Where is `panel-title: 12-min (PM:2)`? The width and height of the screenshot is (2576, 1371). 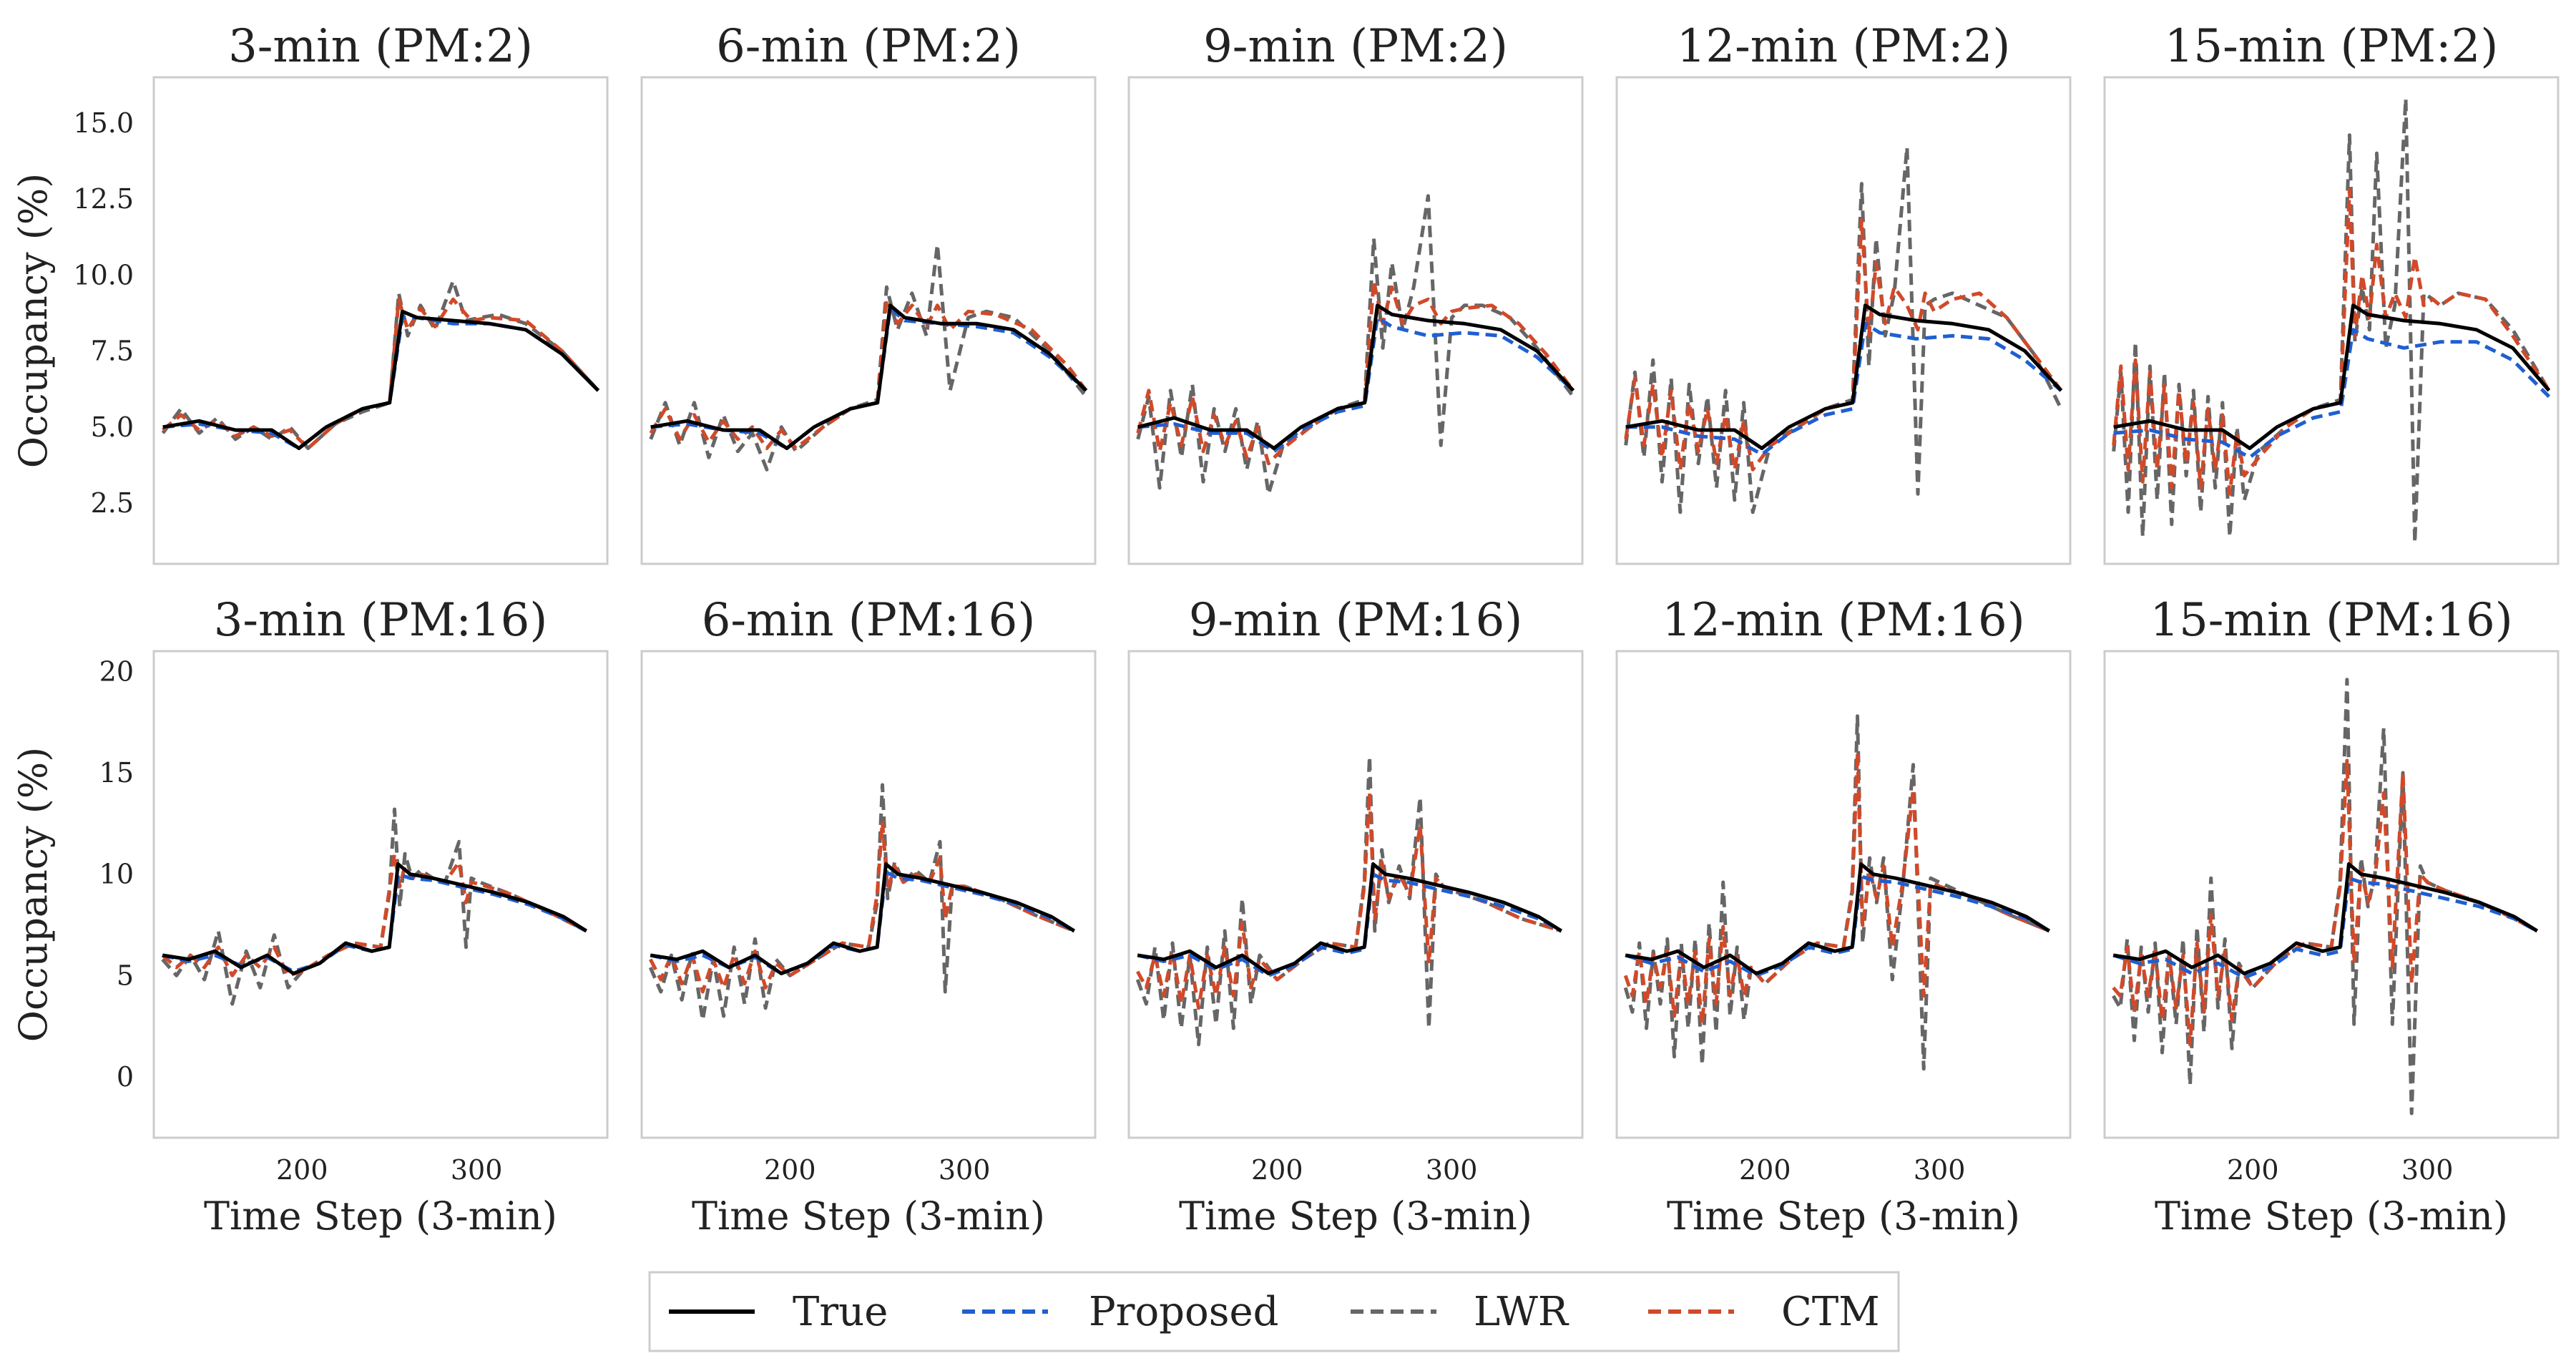 panel-title: 12-min (PM:2) is located at coordinates (1844, 47).